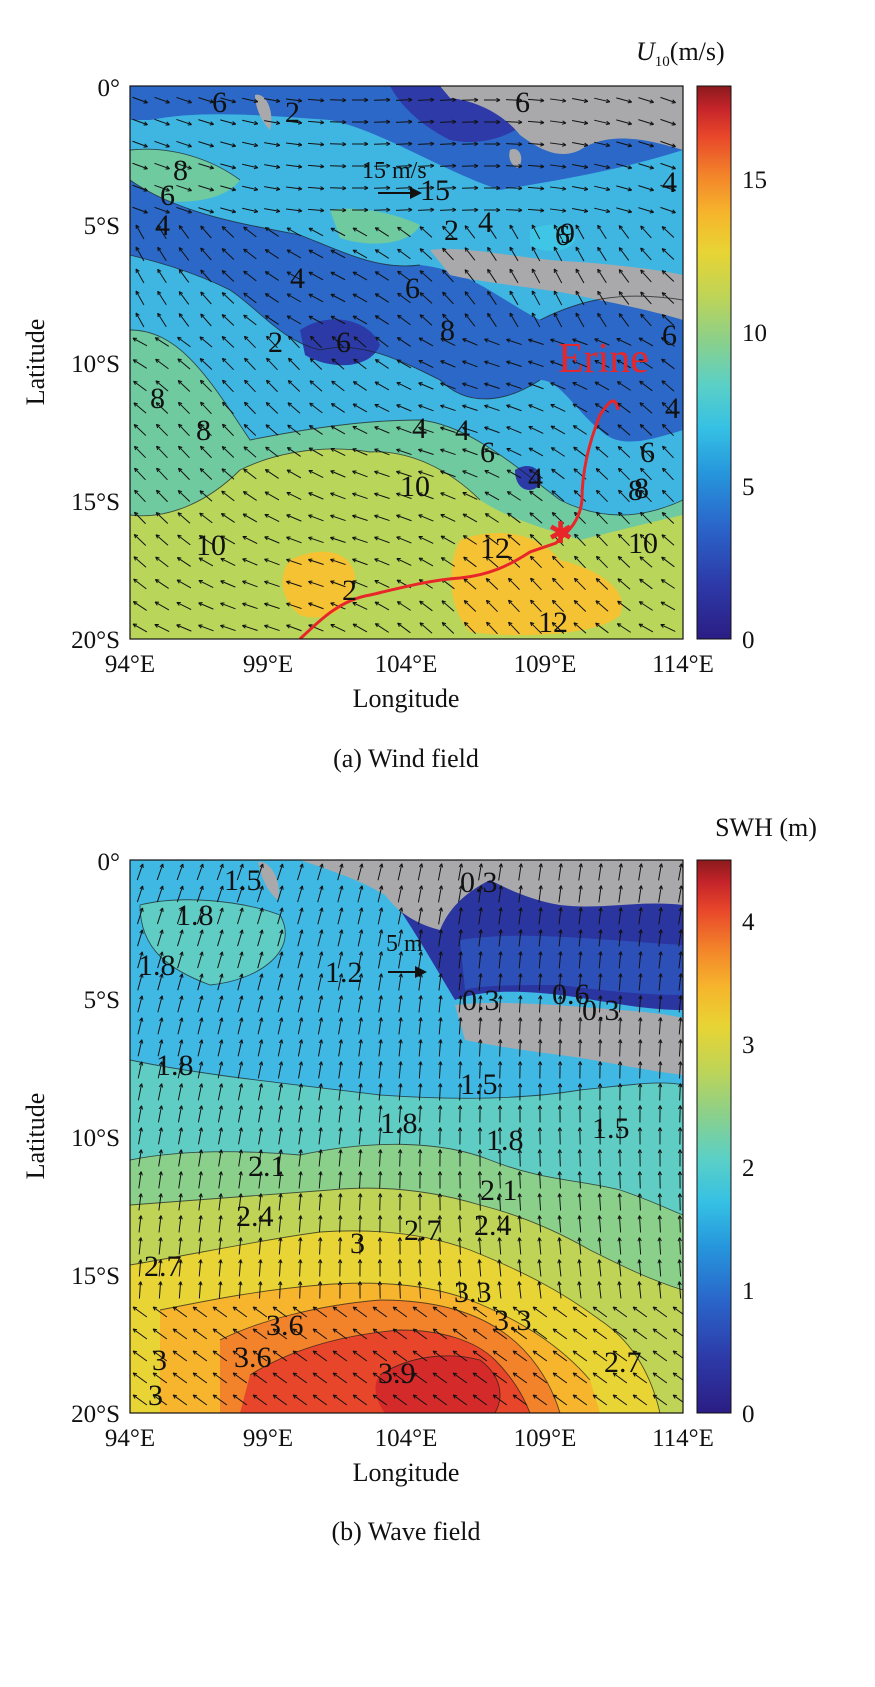 This screenshot has width=875, height=1687. Describe the element at coordinates (451, 230) in the screenshot. I see `wind-contour-label: 2` at that location.